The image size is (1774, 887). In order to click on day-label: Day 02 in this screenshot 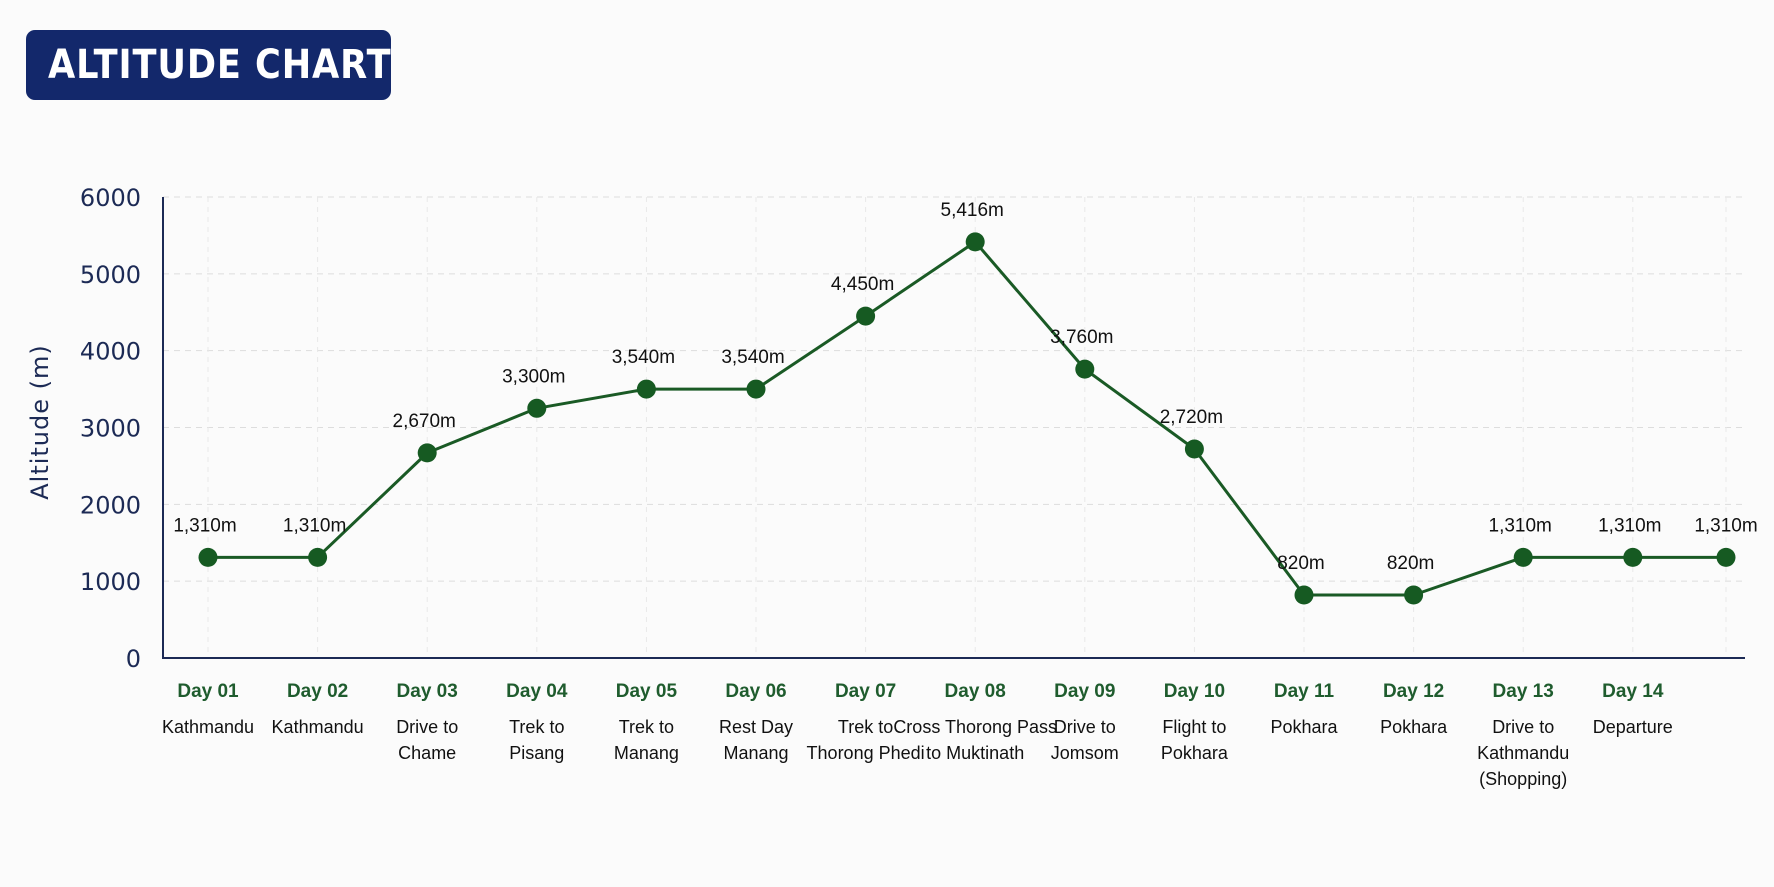, I will do `click(317, 691)`.